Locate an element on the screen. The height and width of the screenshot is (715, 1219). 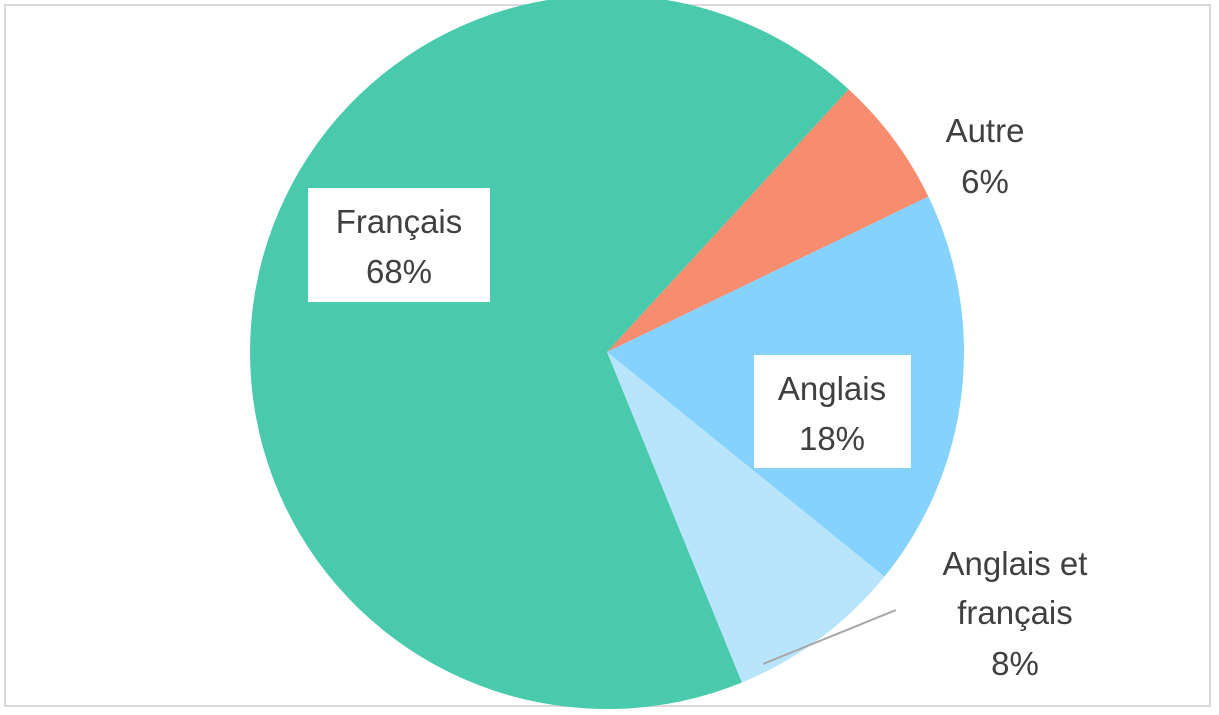
slice-label-anglais-et: Anglais et is located at coordinates (1015, 563).